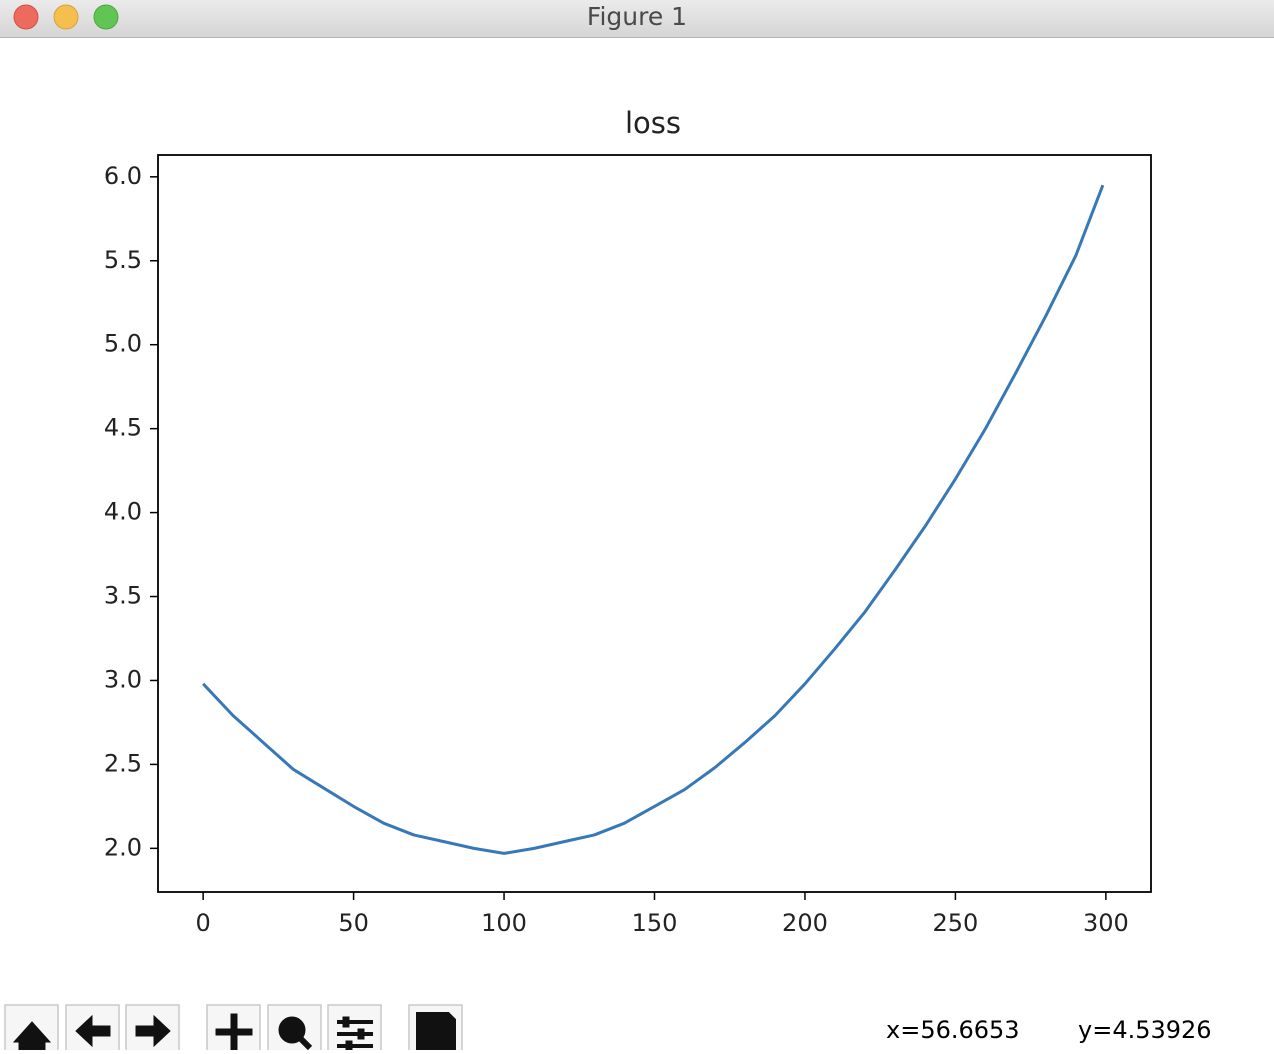  I want to click on zoom-tool-button, so click(294, 1029).